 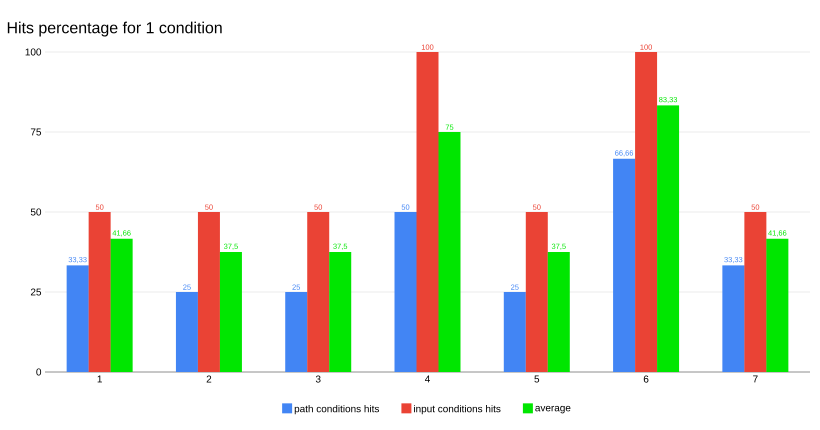 I want to click on legend-label: input conditions hits, so click(x=457, y=409).